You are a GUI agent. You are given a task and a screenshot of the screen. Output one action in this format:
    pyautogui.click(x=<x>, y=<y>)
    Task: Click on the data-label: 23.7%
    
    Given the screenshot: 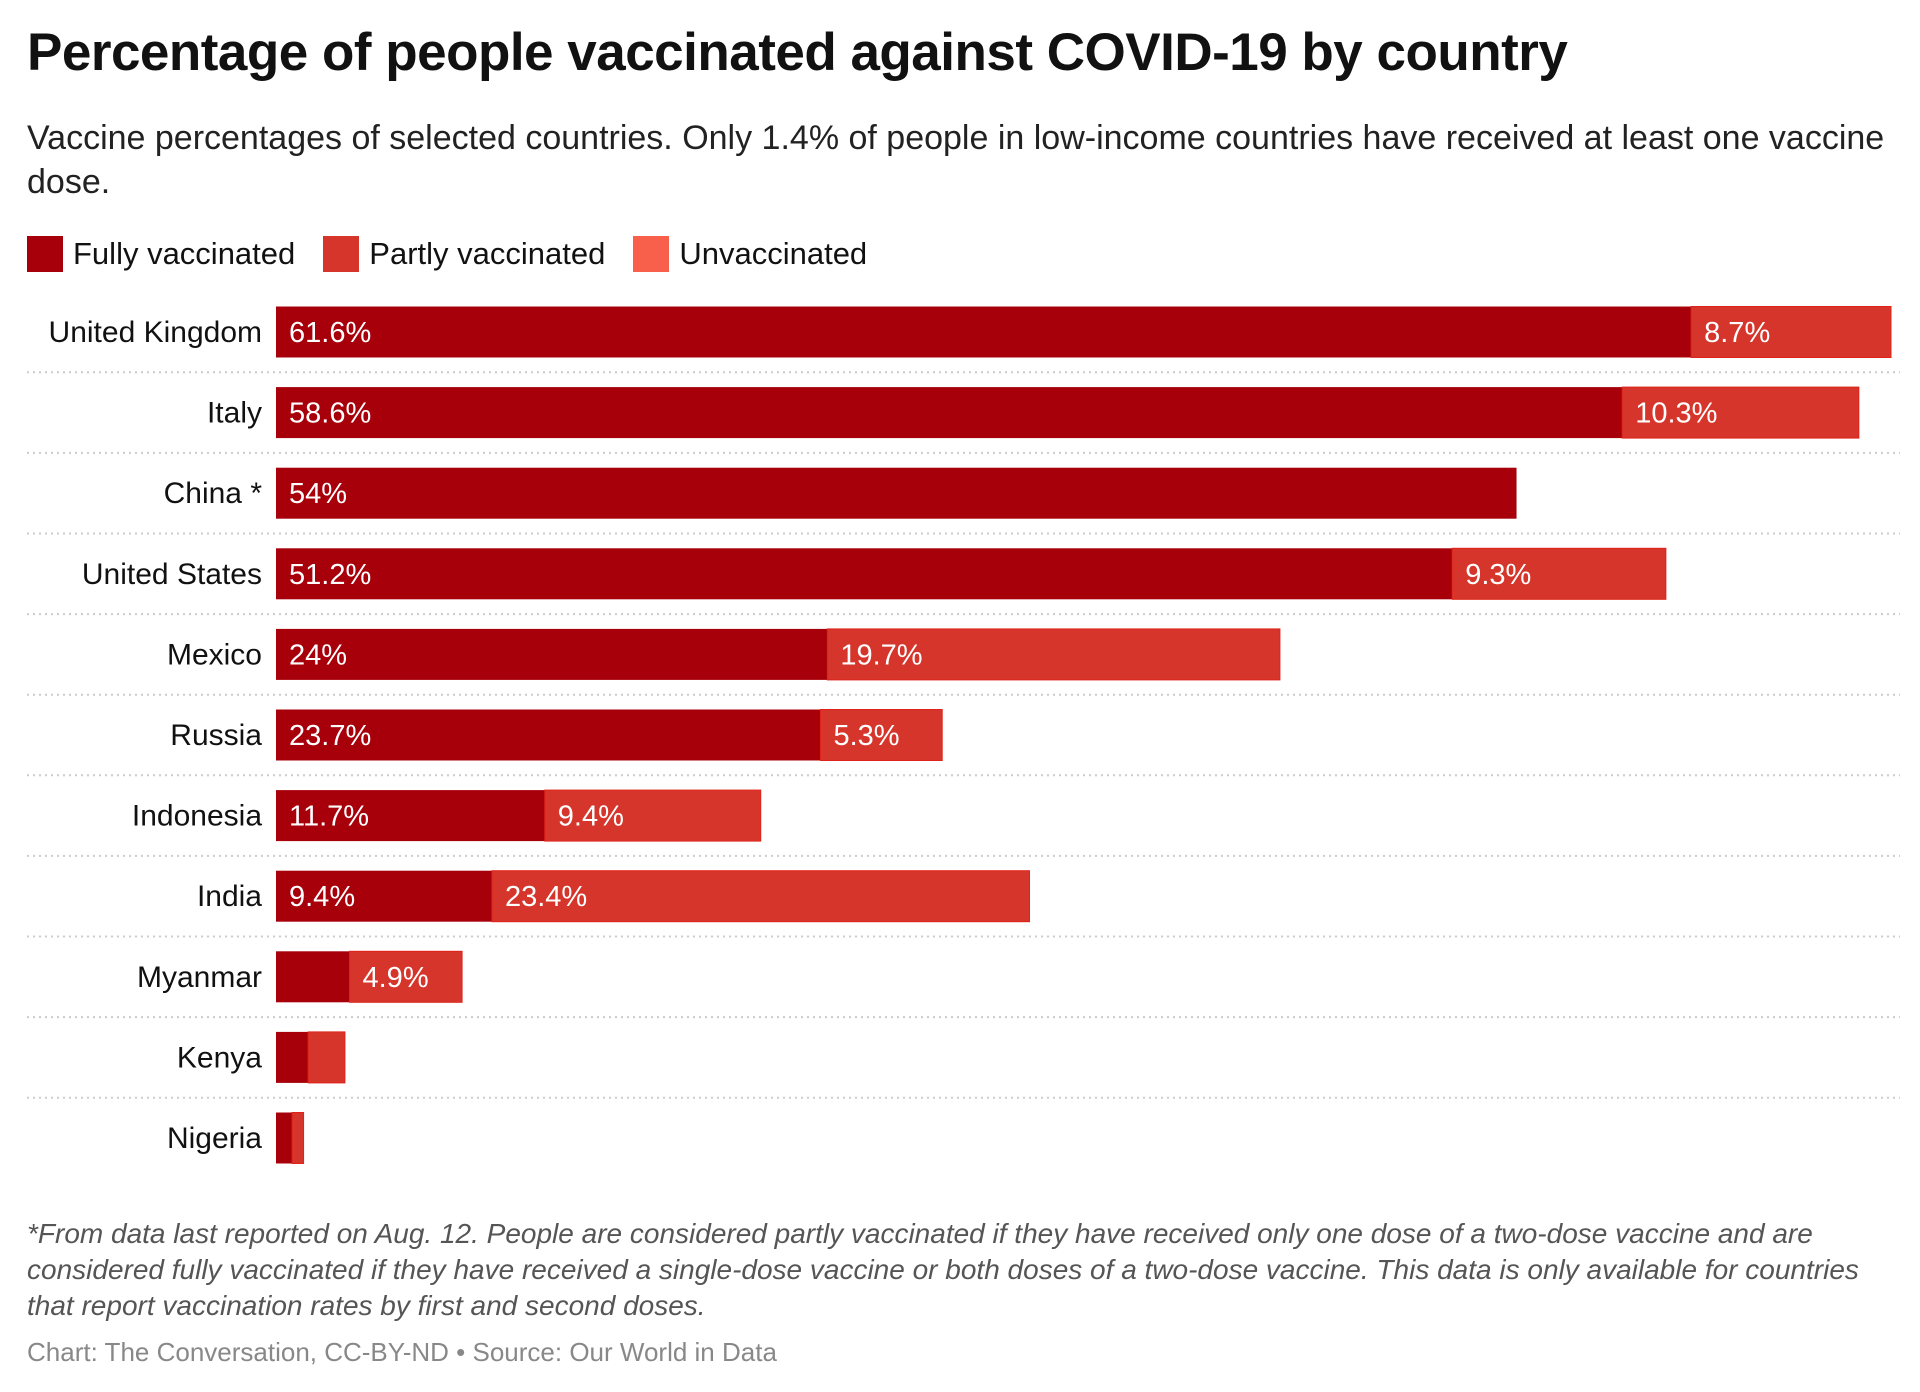 What is the action you would take?
    pyautogui.click(x=330, y=736)
    